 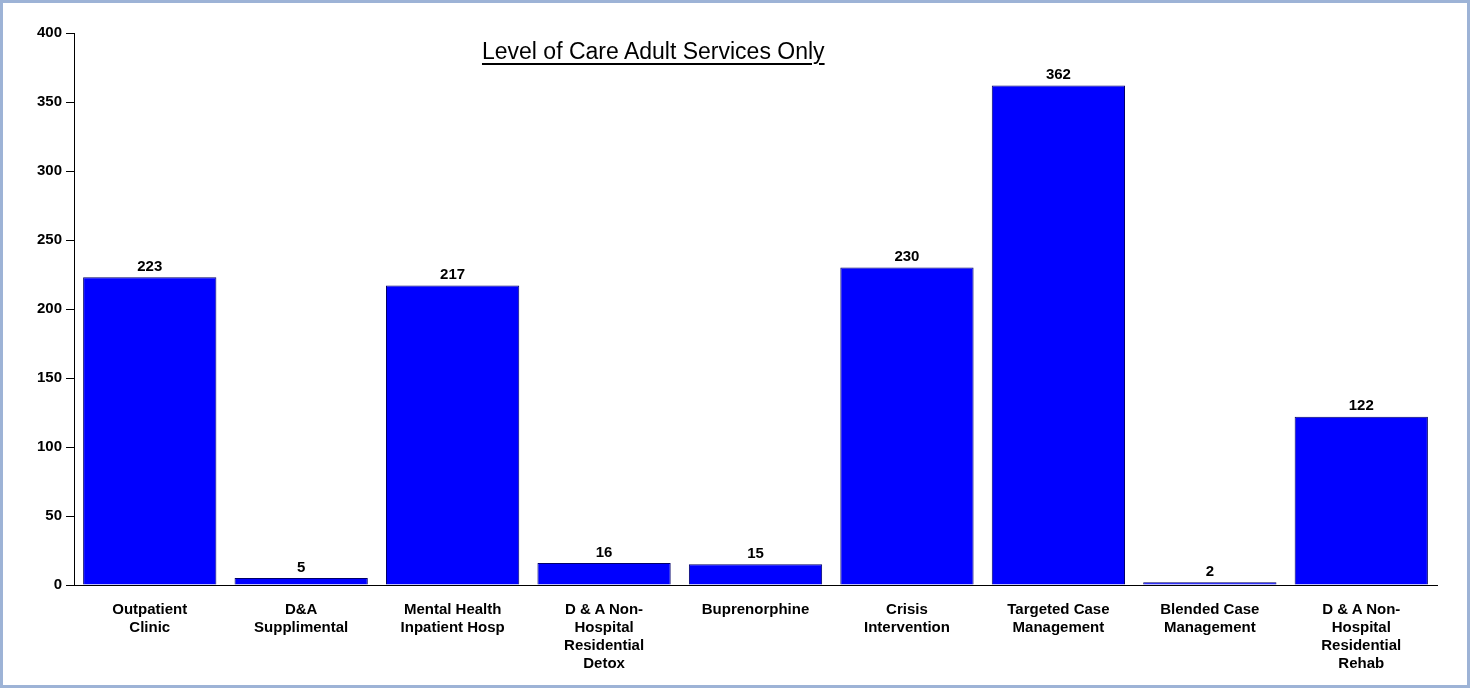 What do you see at coordinates (50, 308) in the screenshot?
I see `y-tick-label: 200` at bounding box center [50, 308].